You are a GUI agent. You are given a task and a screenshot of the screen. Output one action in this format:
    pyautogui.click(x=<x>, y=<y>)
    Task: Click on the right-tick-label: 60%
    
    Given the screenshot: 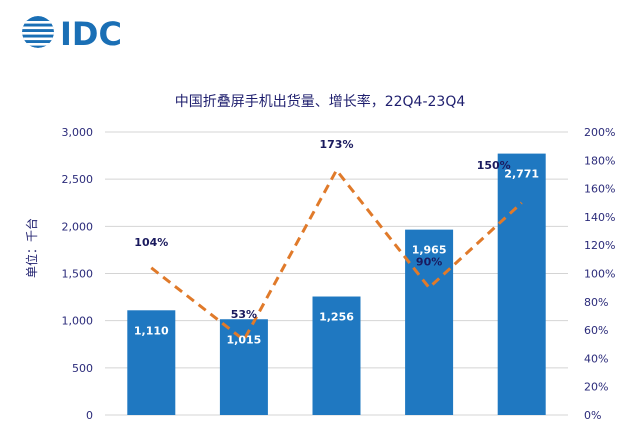 What is the action you would take?
    pyautogui.click(x=596, y=330)
    